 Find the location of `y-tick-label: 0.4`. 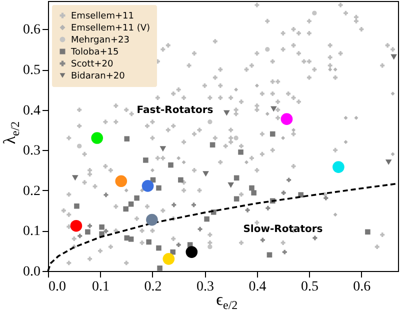

y-tick-label: 0.4 is located at coordinates (31, 110).